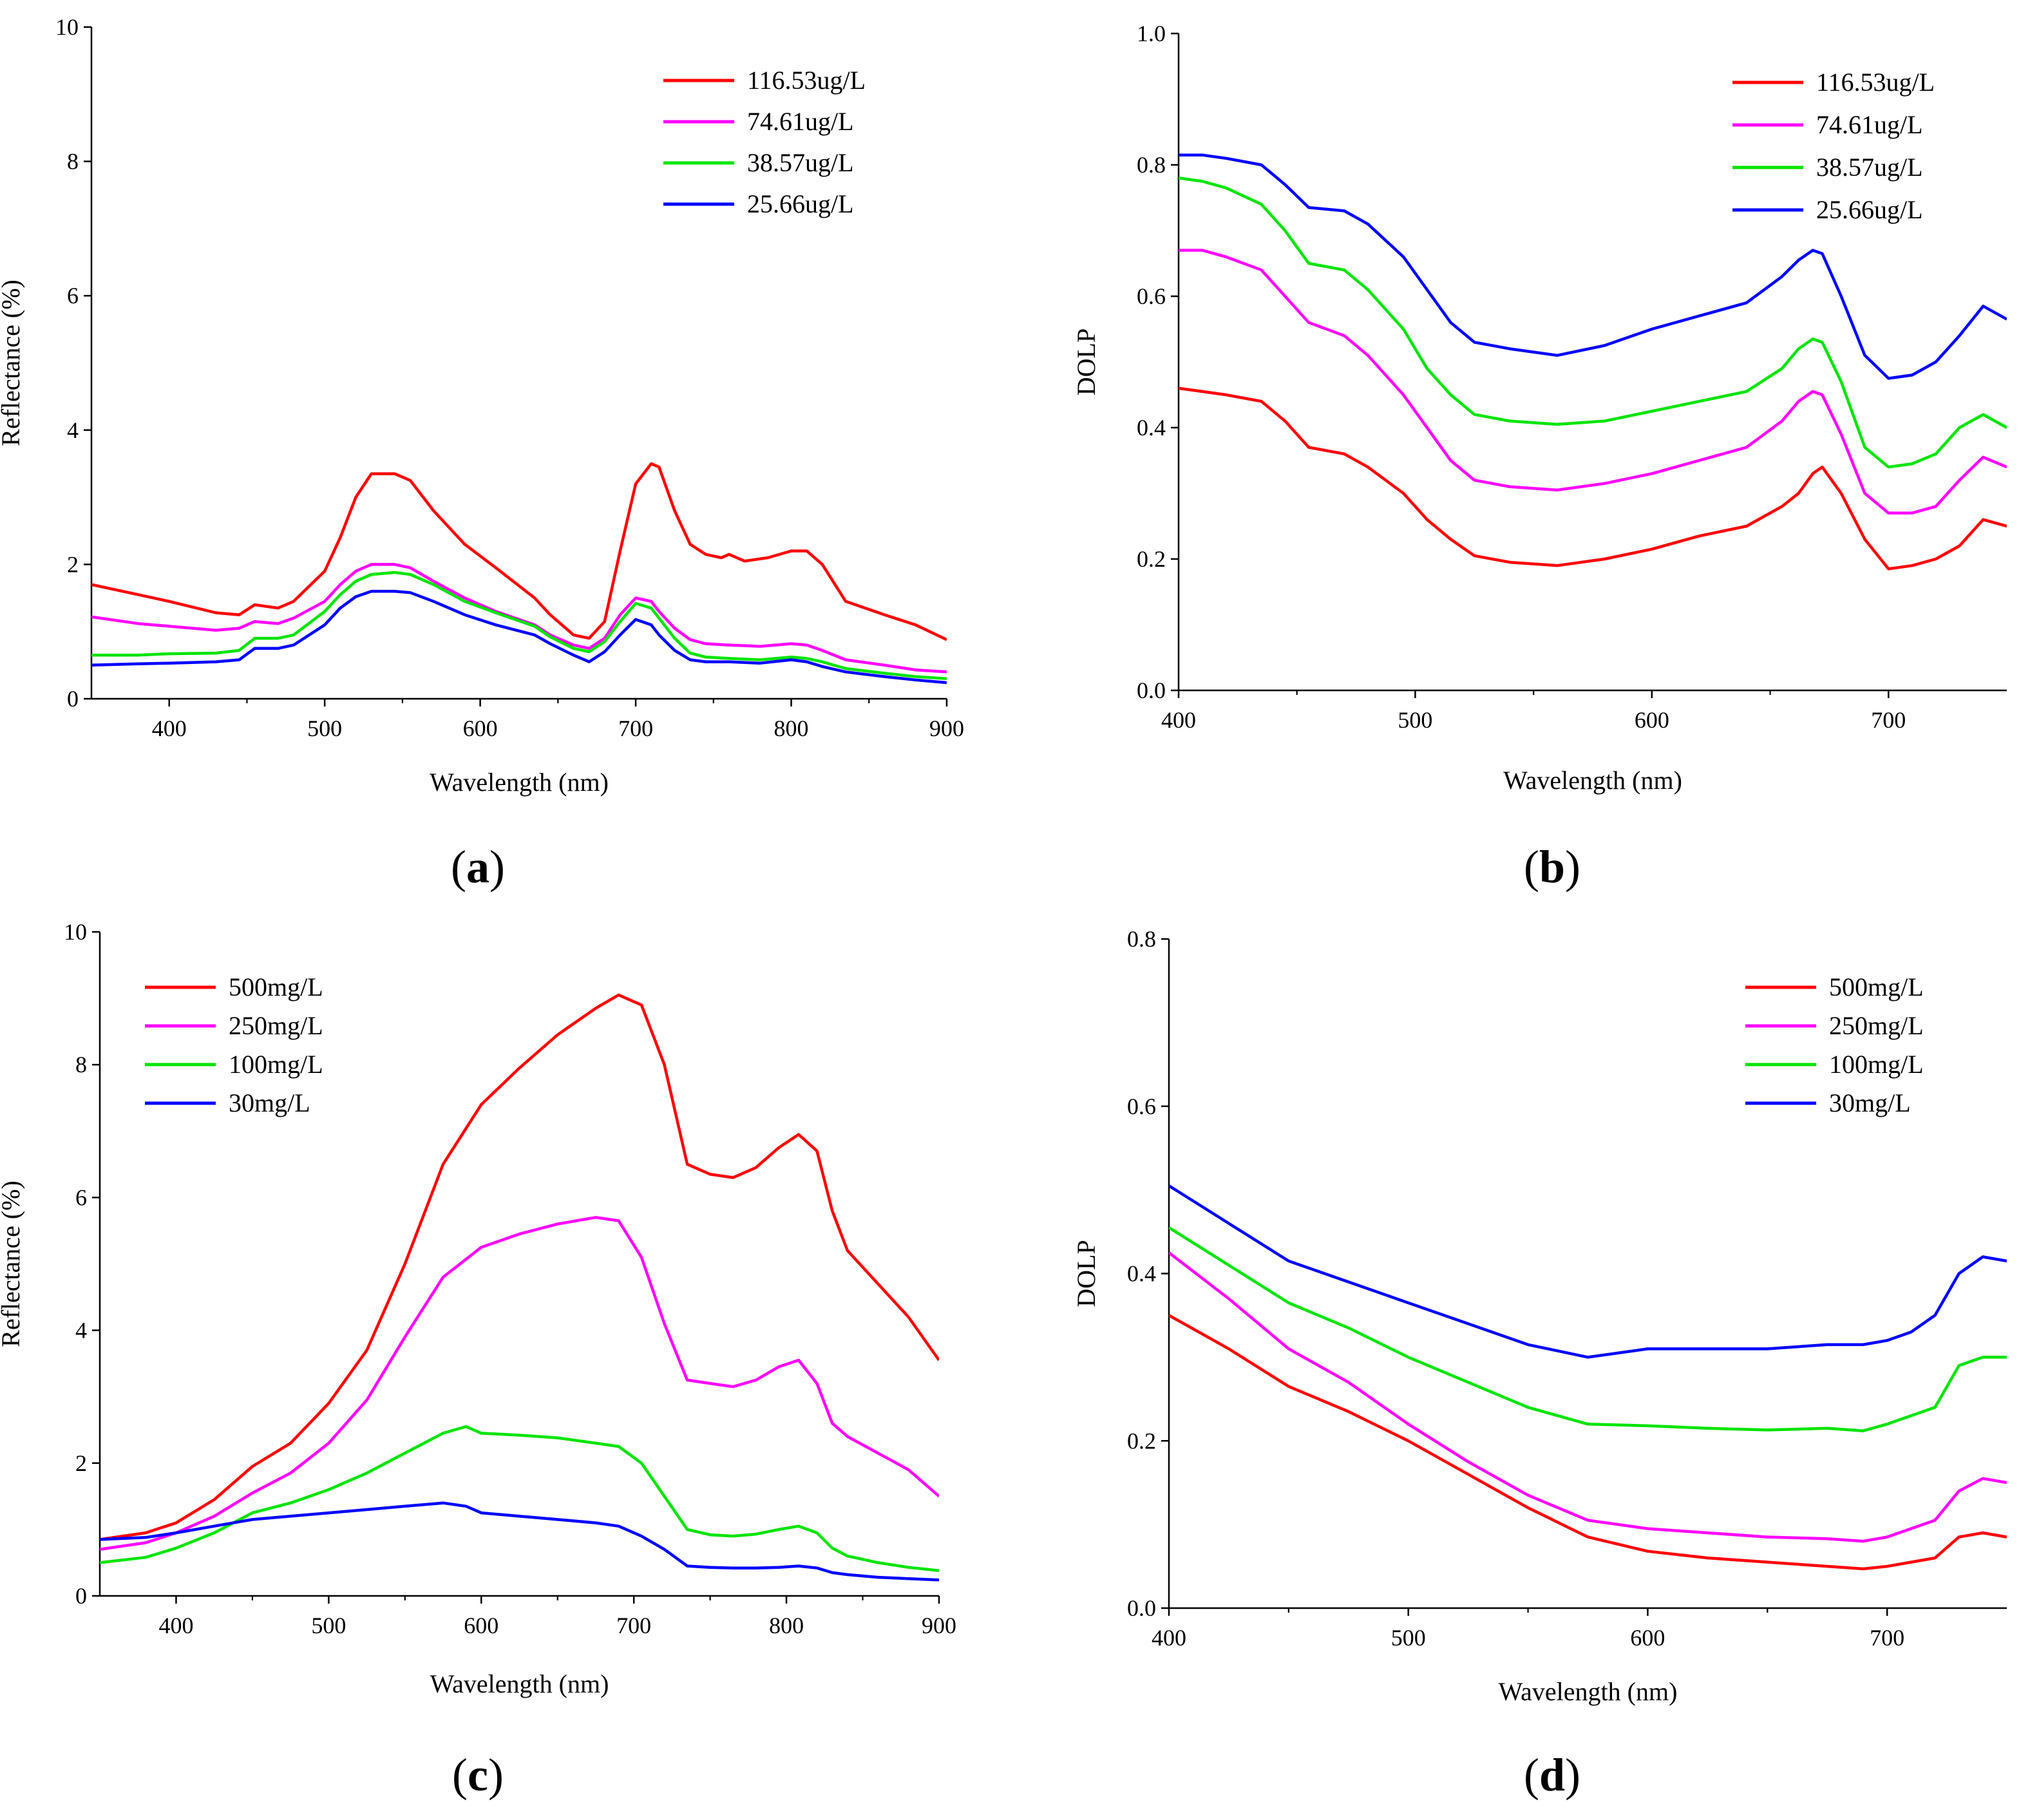 This screenshot has width=2030, height=1820. Describe the element at coordinates (73, 699) in the screenshot. I see `y-tick-label: 0` at that location.